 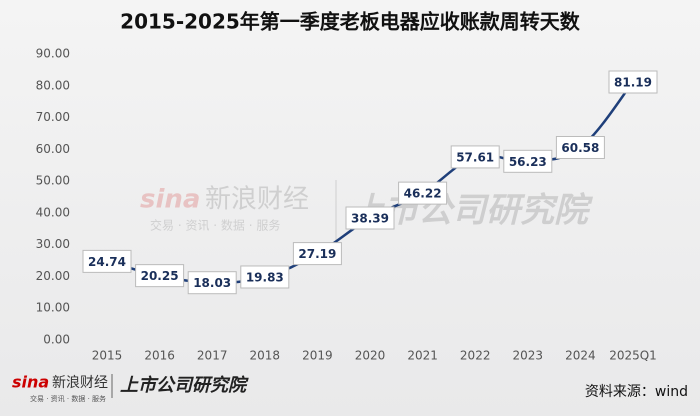 I want to click on value-label: 57.61, so click(x=475, y=157).